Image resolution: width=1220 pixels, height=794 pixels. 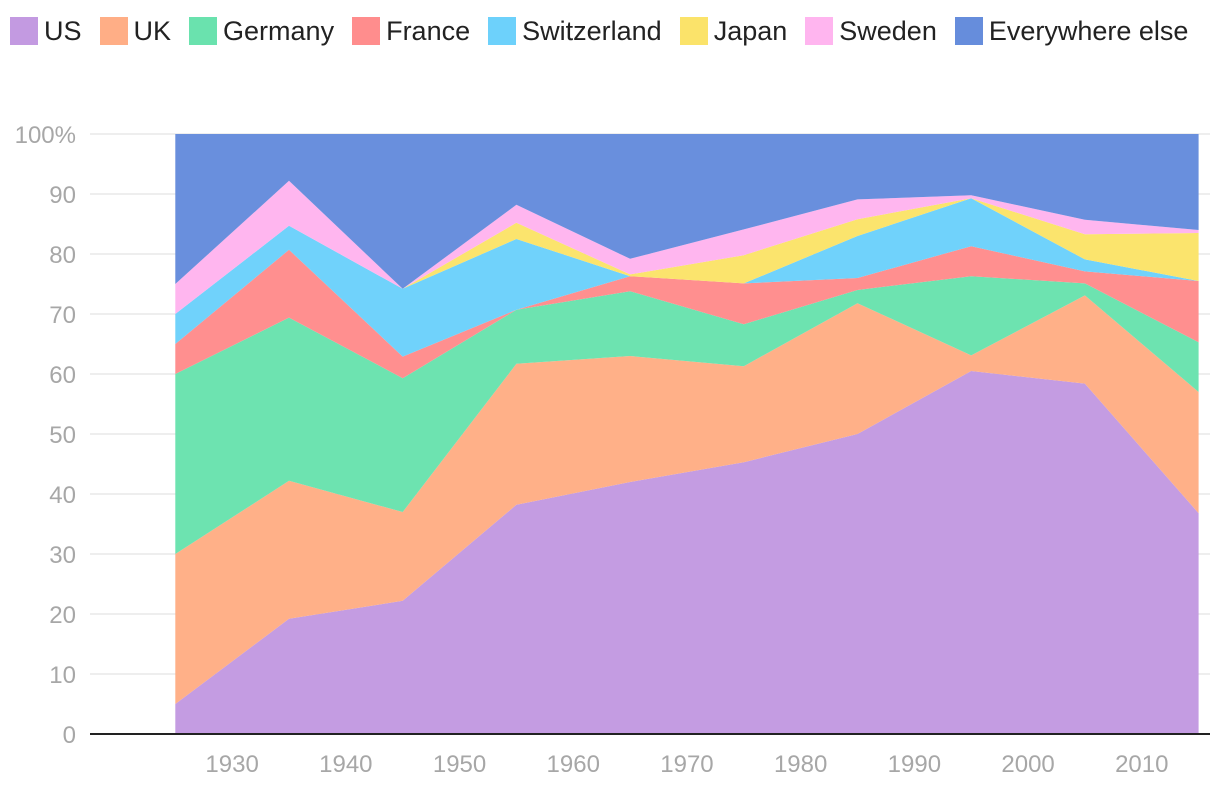 I want to click on legend-item-switzerland: Switzerland, so click(x=575, y=31).